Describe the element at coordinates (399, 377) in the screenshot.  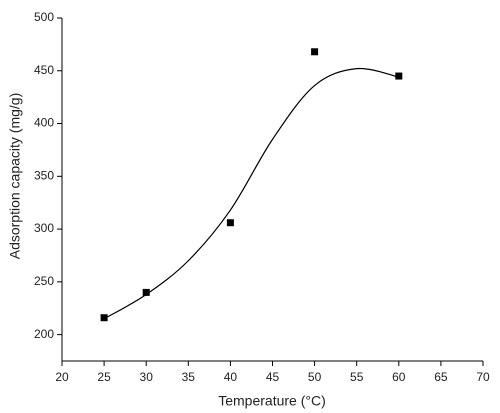
I see `x-tick-label: 60` at that location.